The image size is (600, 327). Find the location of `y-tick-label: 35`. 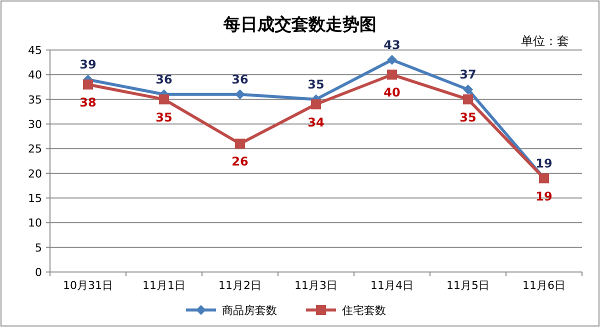

y-tick-label: 35 is located at coordinates (35, 99).